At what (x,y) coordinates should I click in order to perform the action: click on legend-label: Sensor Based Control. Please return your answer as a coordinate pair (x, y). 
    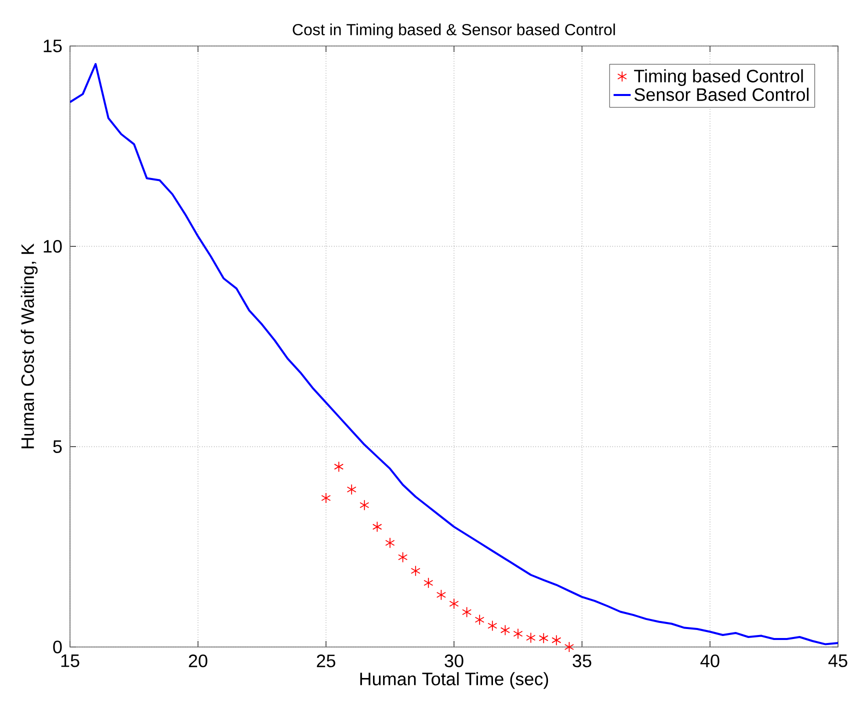
    Looking at the image, I should click on (721, 94).